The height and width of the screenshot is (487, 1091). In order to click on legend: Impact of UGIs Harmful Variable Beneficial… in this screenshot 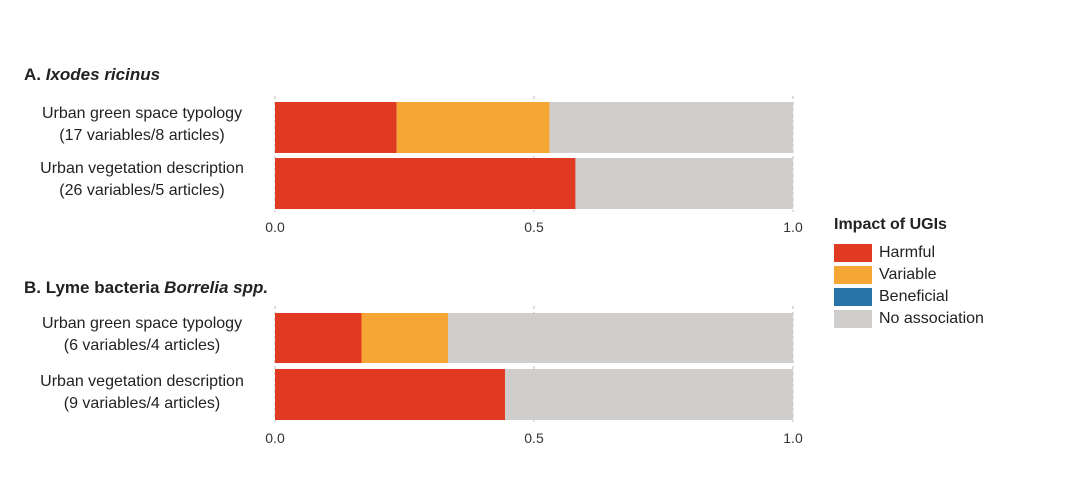, I will do `click(909, 273)`.